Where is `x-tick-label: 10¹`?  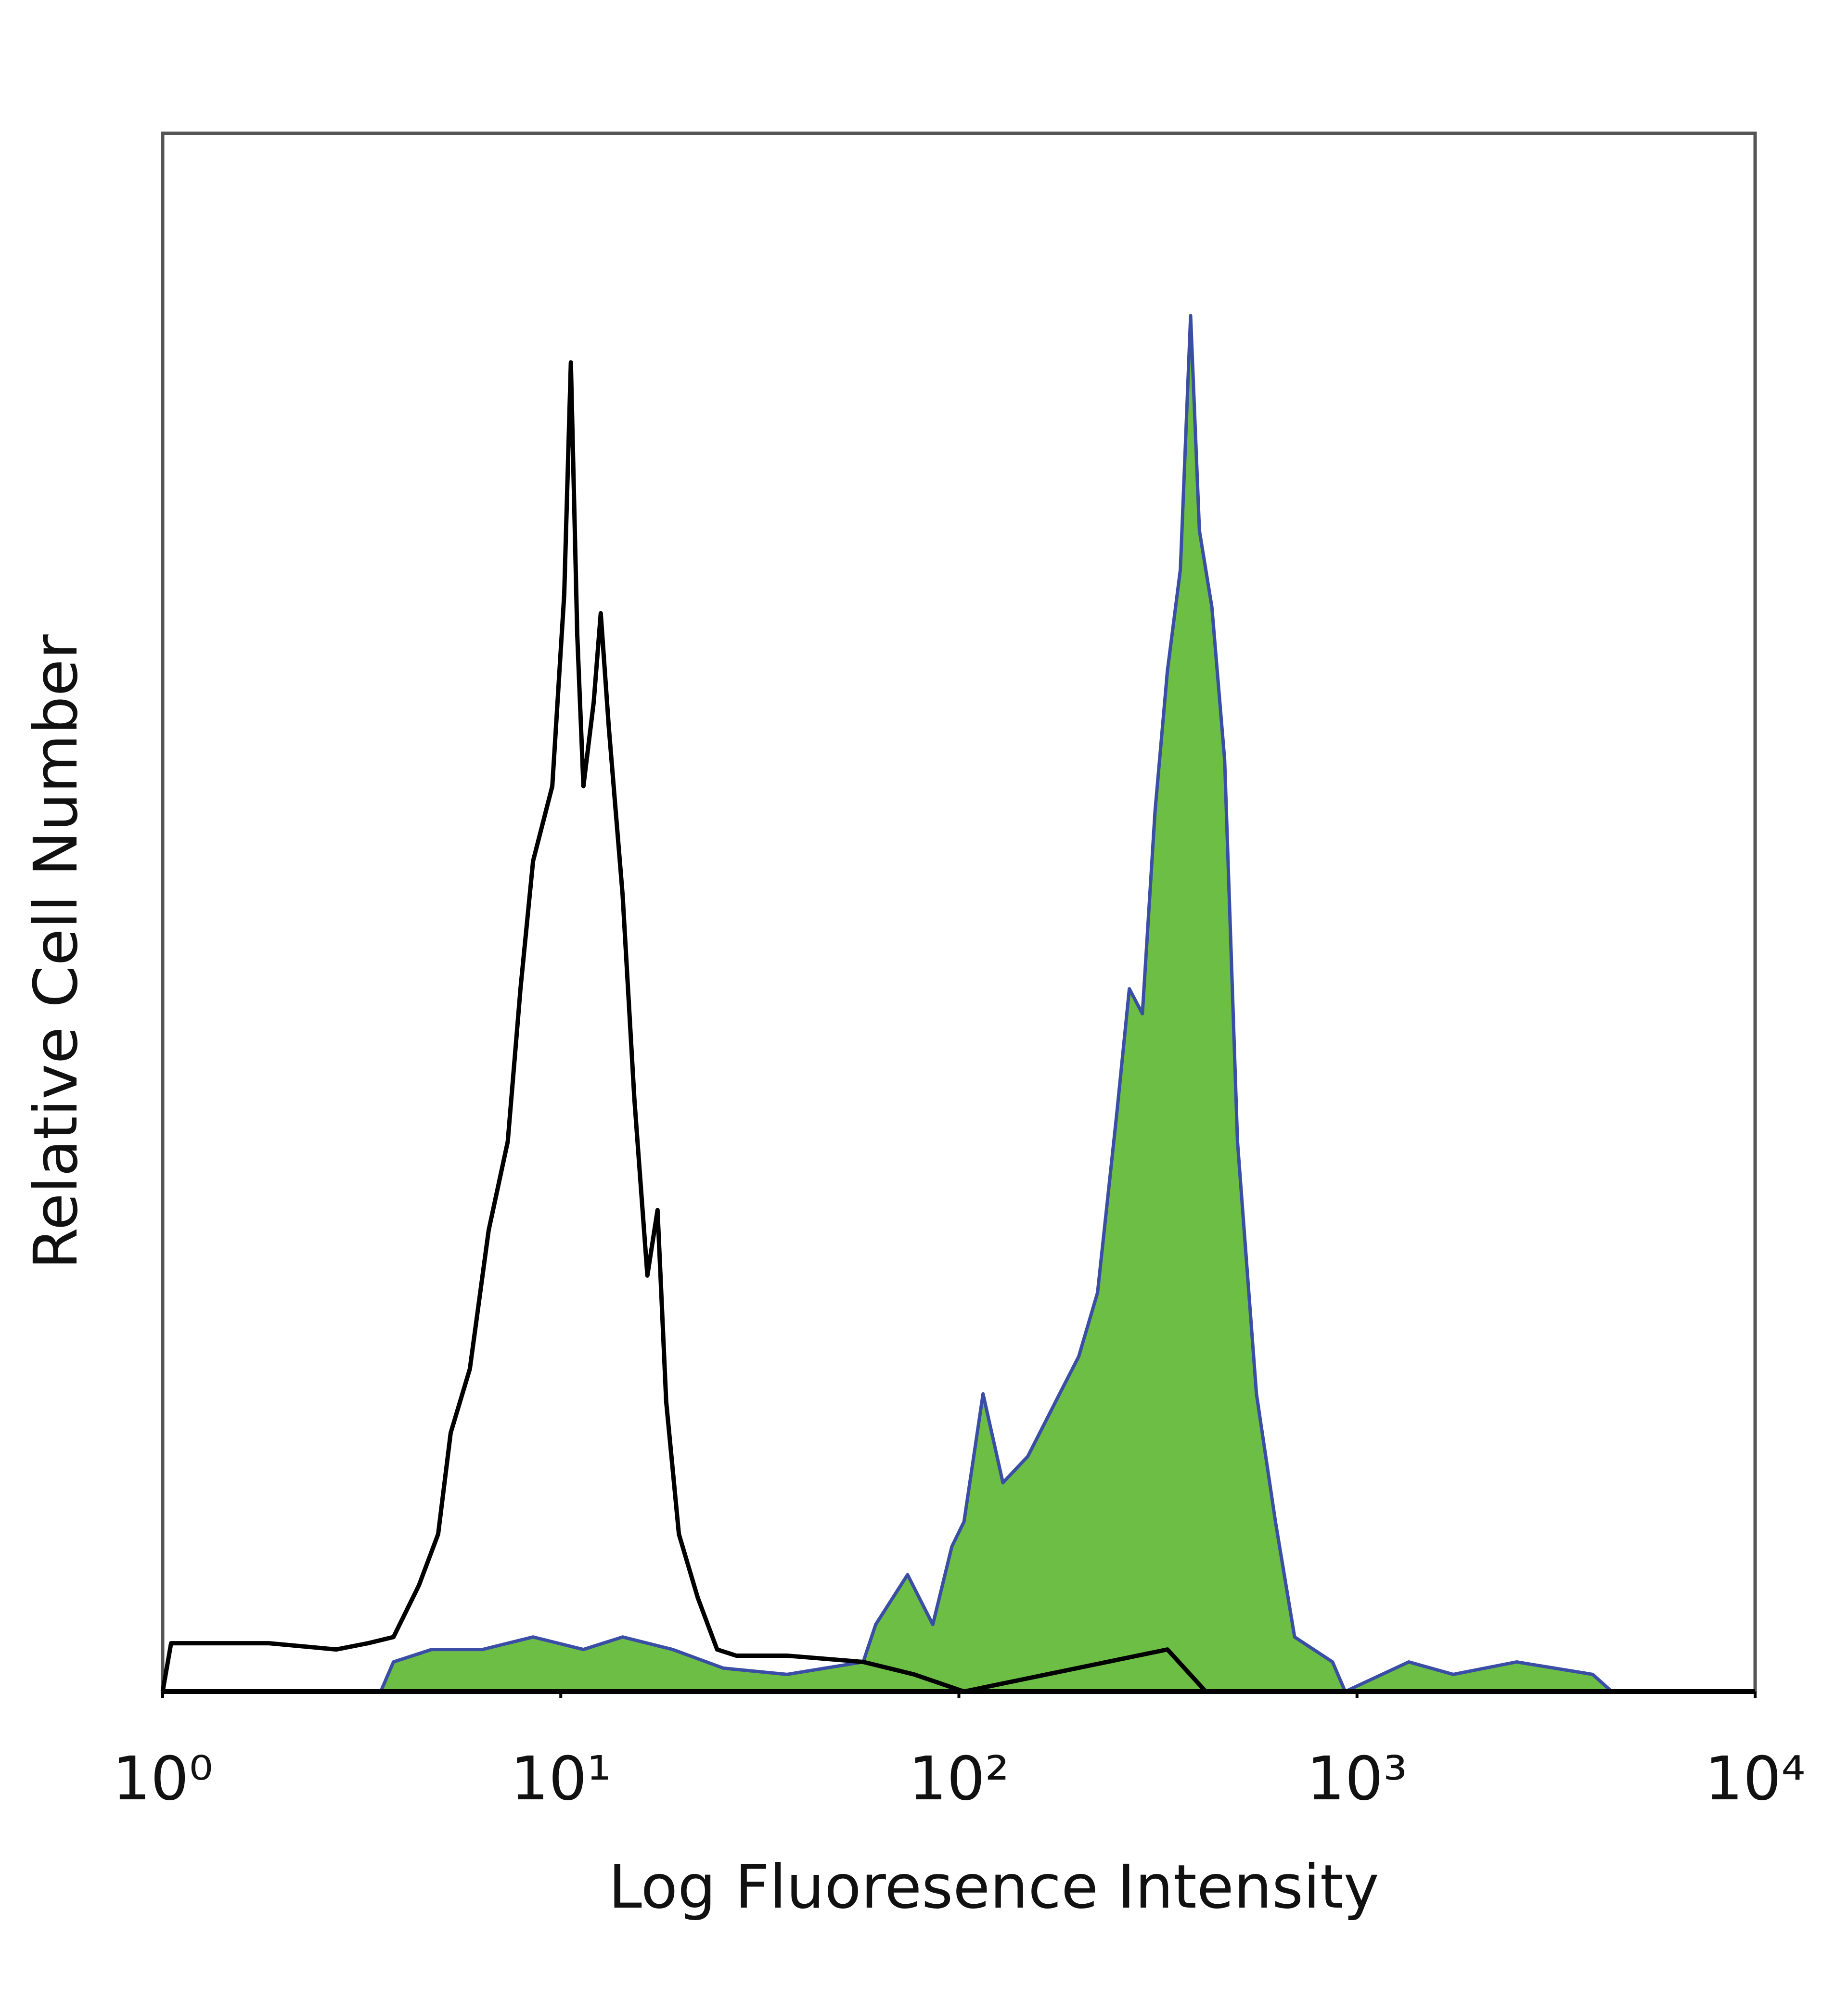 x-tick-label: 10¹ is located at coordinates (561, 1779).